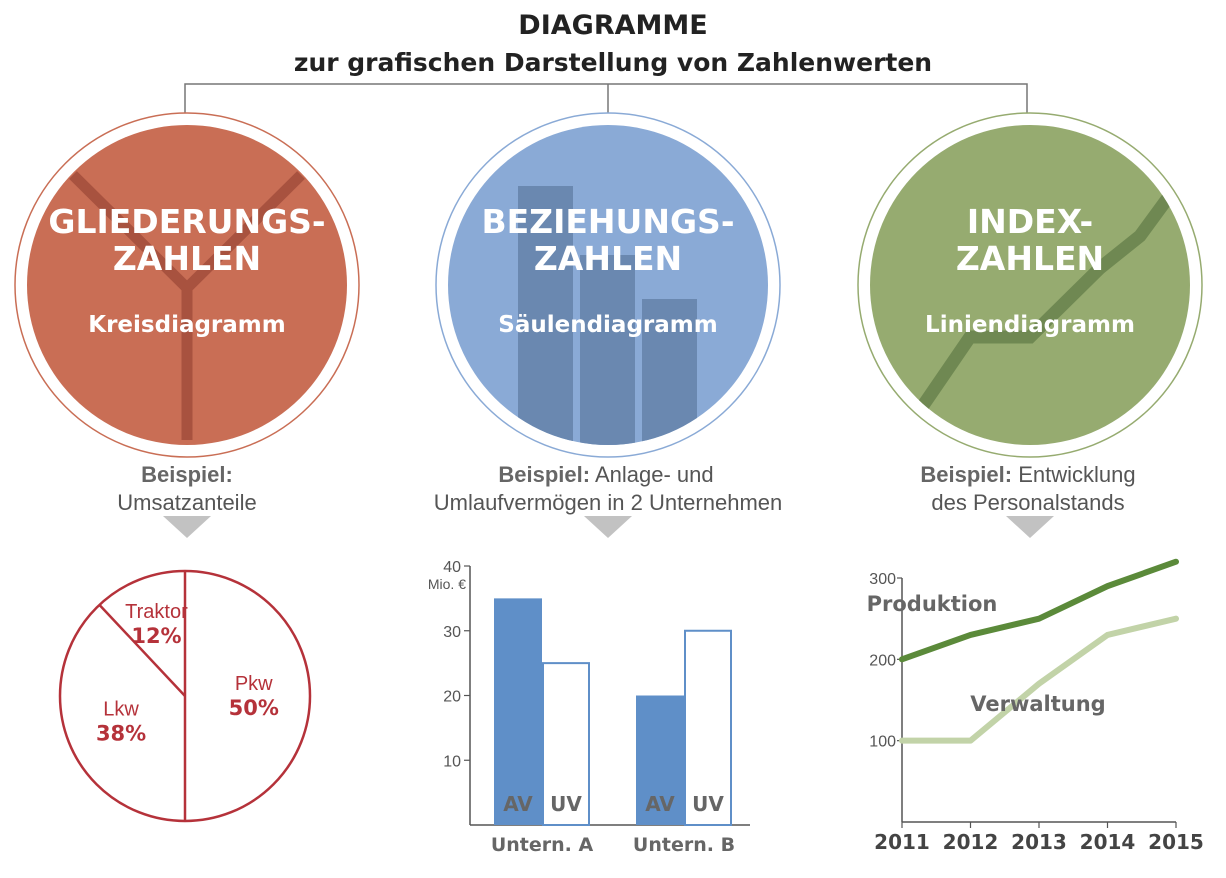  I want to click on x-tick-label: 2013, so click(1039, 842).